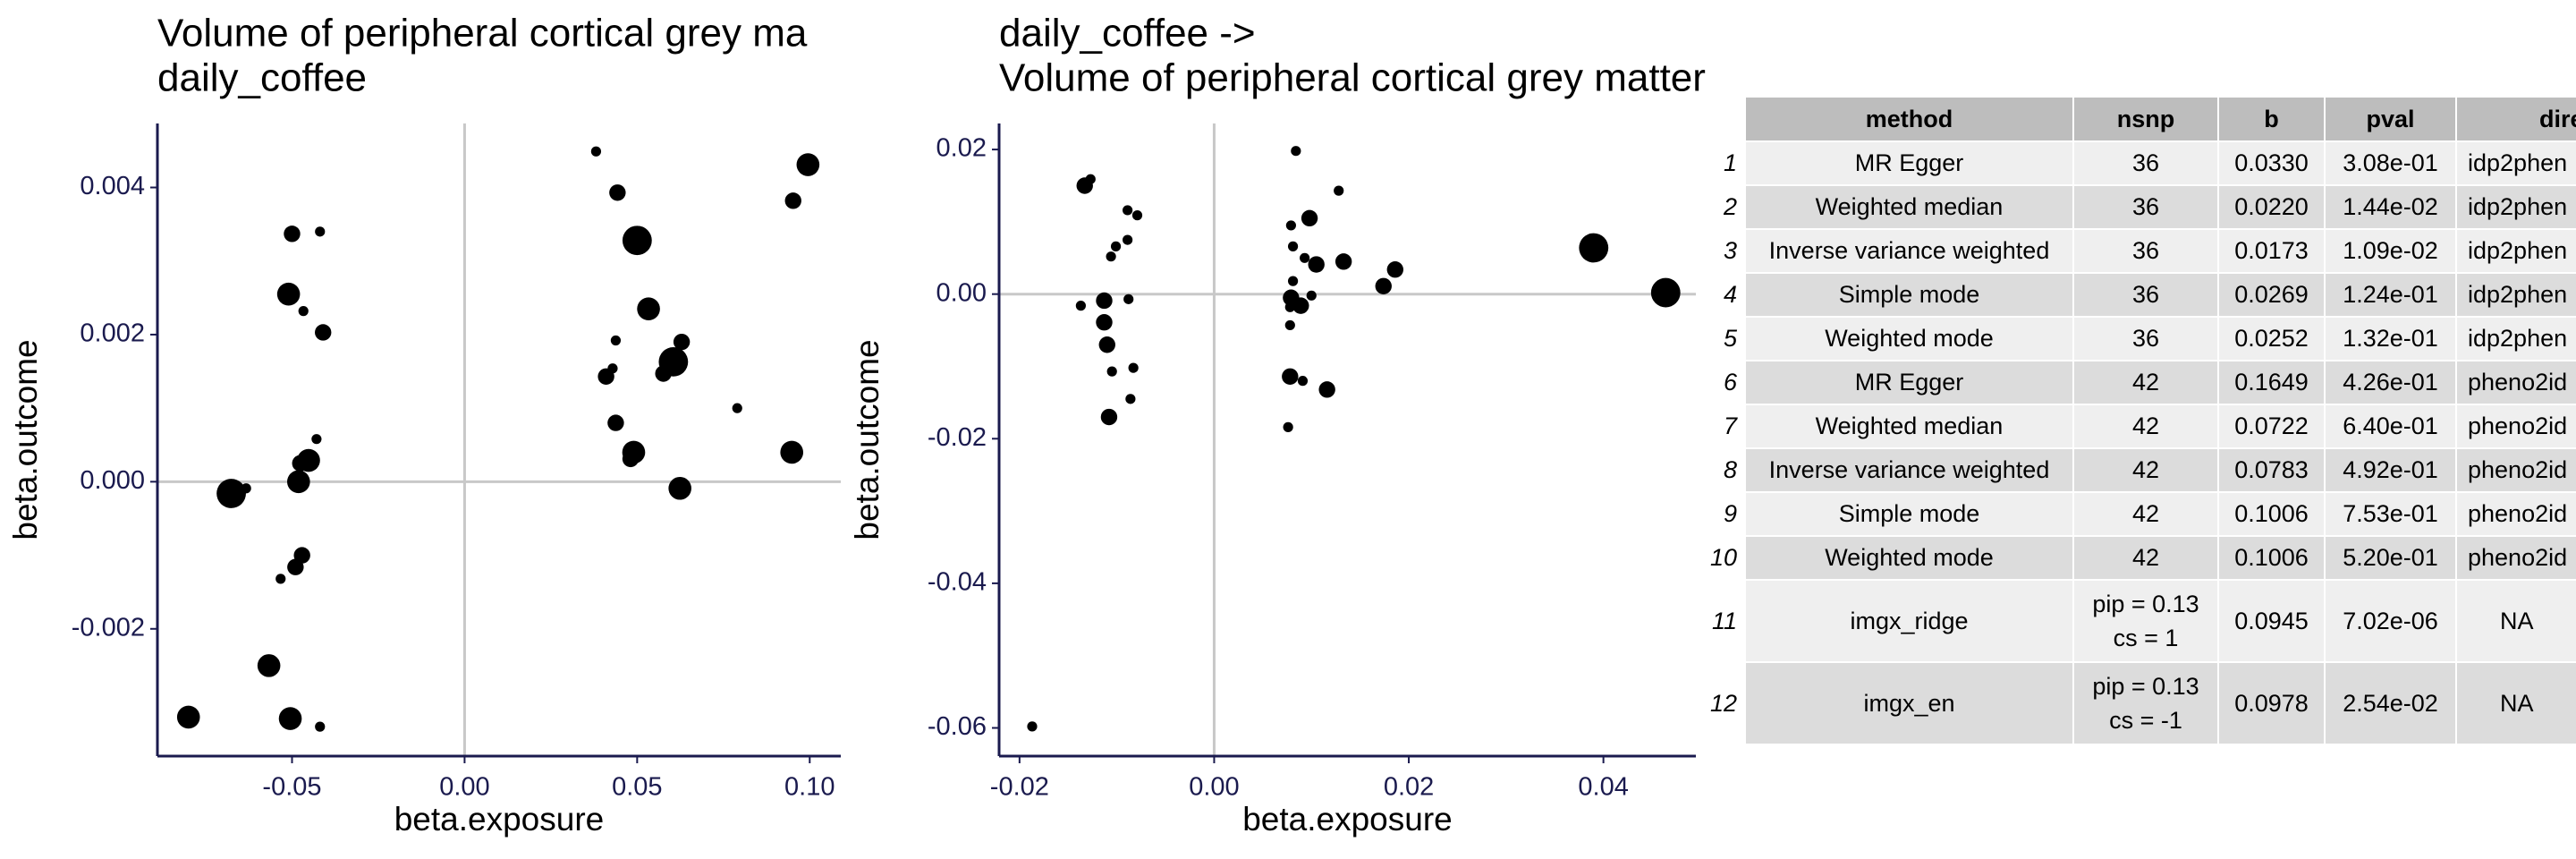  I want to click on x-tick-label: 0.10, so click(809, 787).